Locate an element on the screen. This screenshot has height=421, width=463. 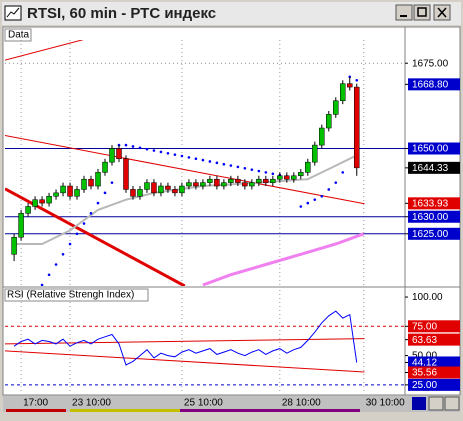
app-icon-line is located at coordinates (13, 12).